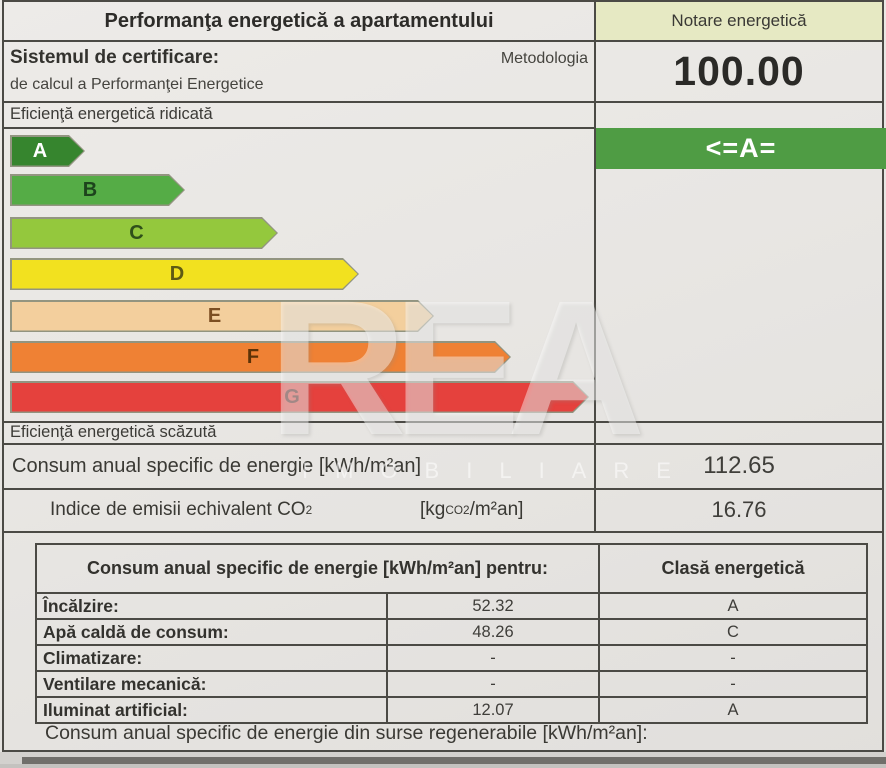 This screenshot has width=886, height=768. Describe the element at coordinates (137, 84) in the screenshot. I see `methodology-line2: de calcul a Performanţei Energetice` at that location.